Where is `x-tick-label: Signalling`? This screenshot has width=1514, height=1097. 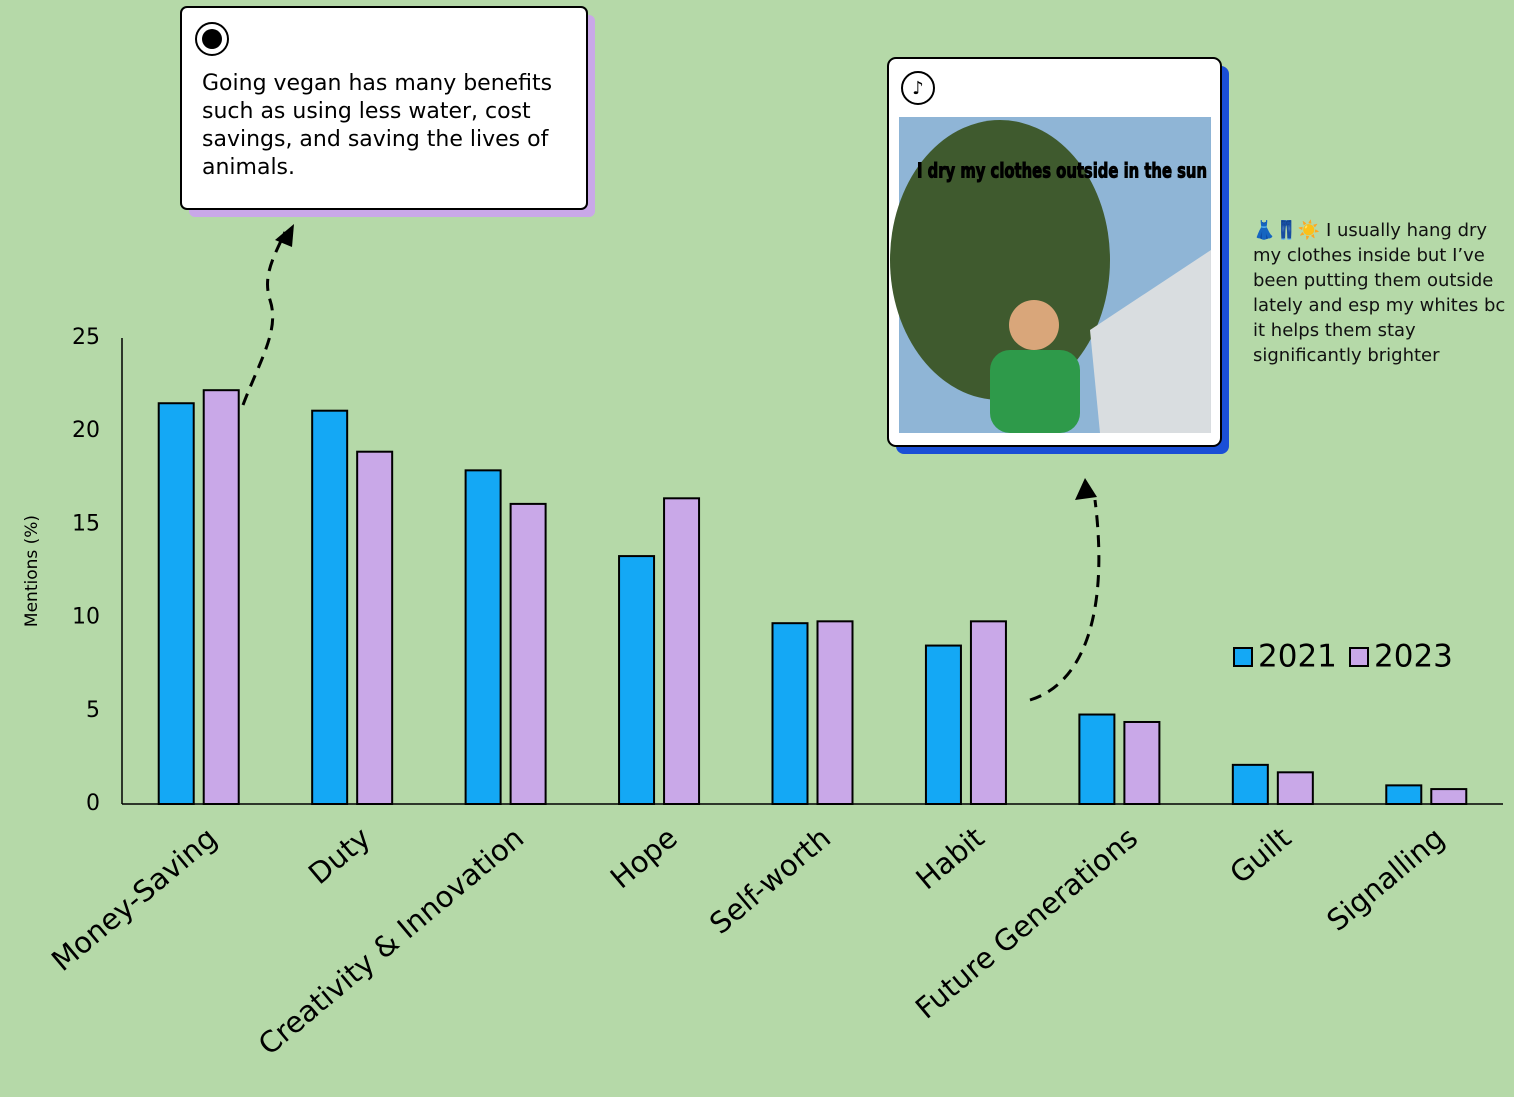
x-tick-label: Signalling is located at coordinates (1385, 878).